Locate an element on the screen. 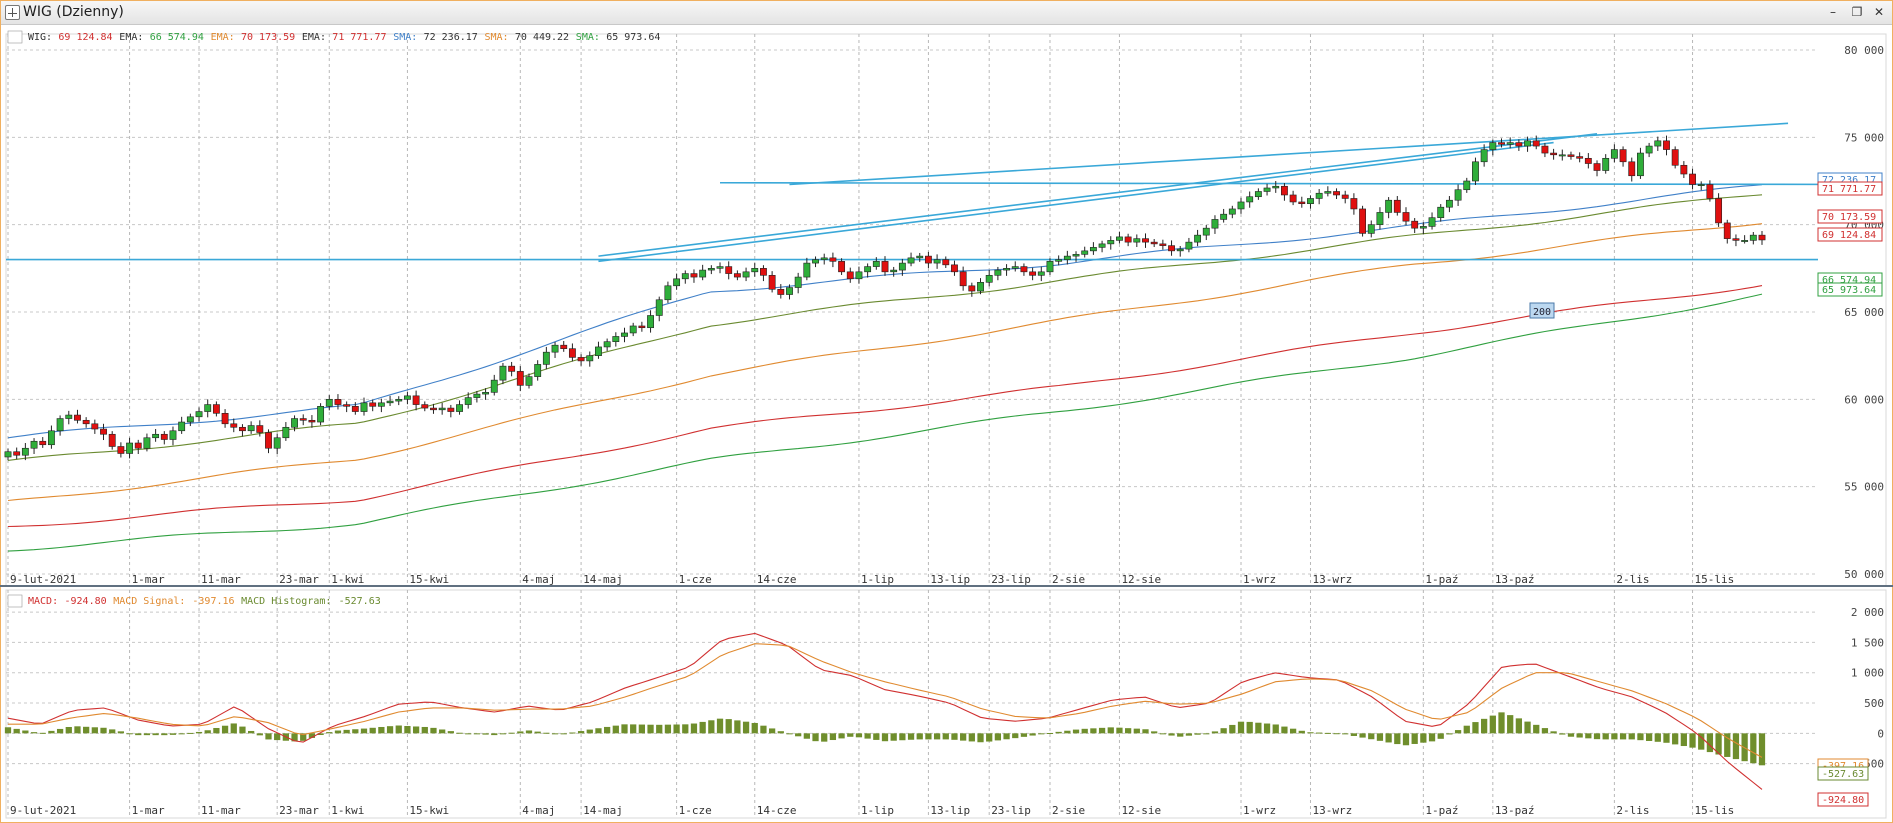 The height and width of the screenshot is (823, 1893). macd-legend-toggle-icon is located at coordinates (15, 601).